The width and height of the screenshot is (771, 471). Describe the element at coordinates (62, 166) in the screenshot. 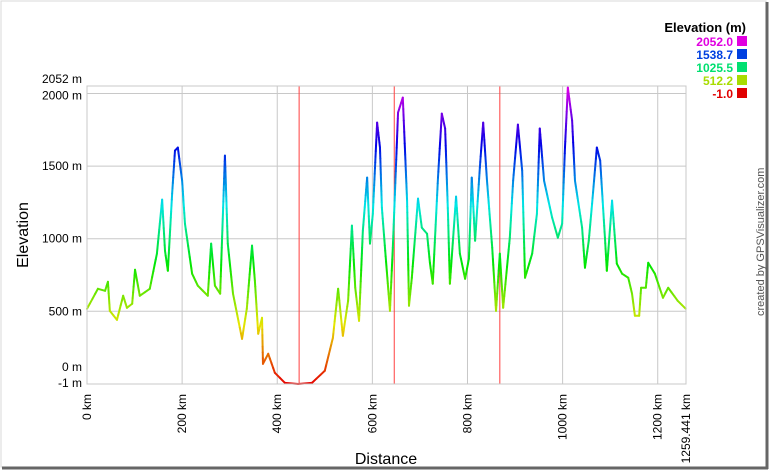

I see `y-tick-label: 1500 m` at that location.